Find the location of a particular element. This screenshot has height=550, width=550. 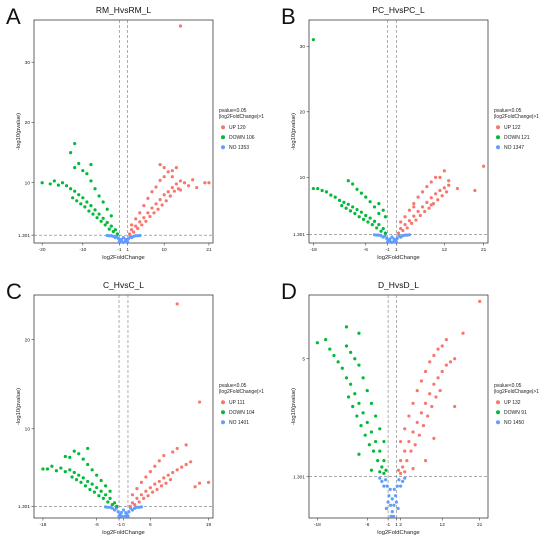

legend-key-no is located at coordinates (223, 147).